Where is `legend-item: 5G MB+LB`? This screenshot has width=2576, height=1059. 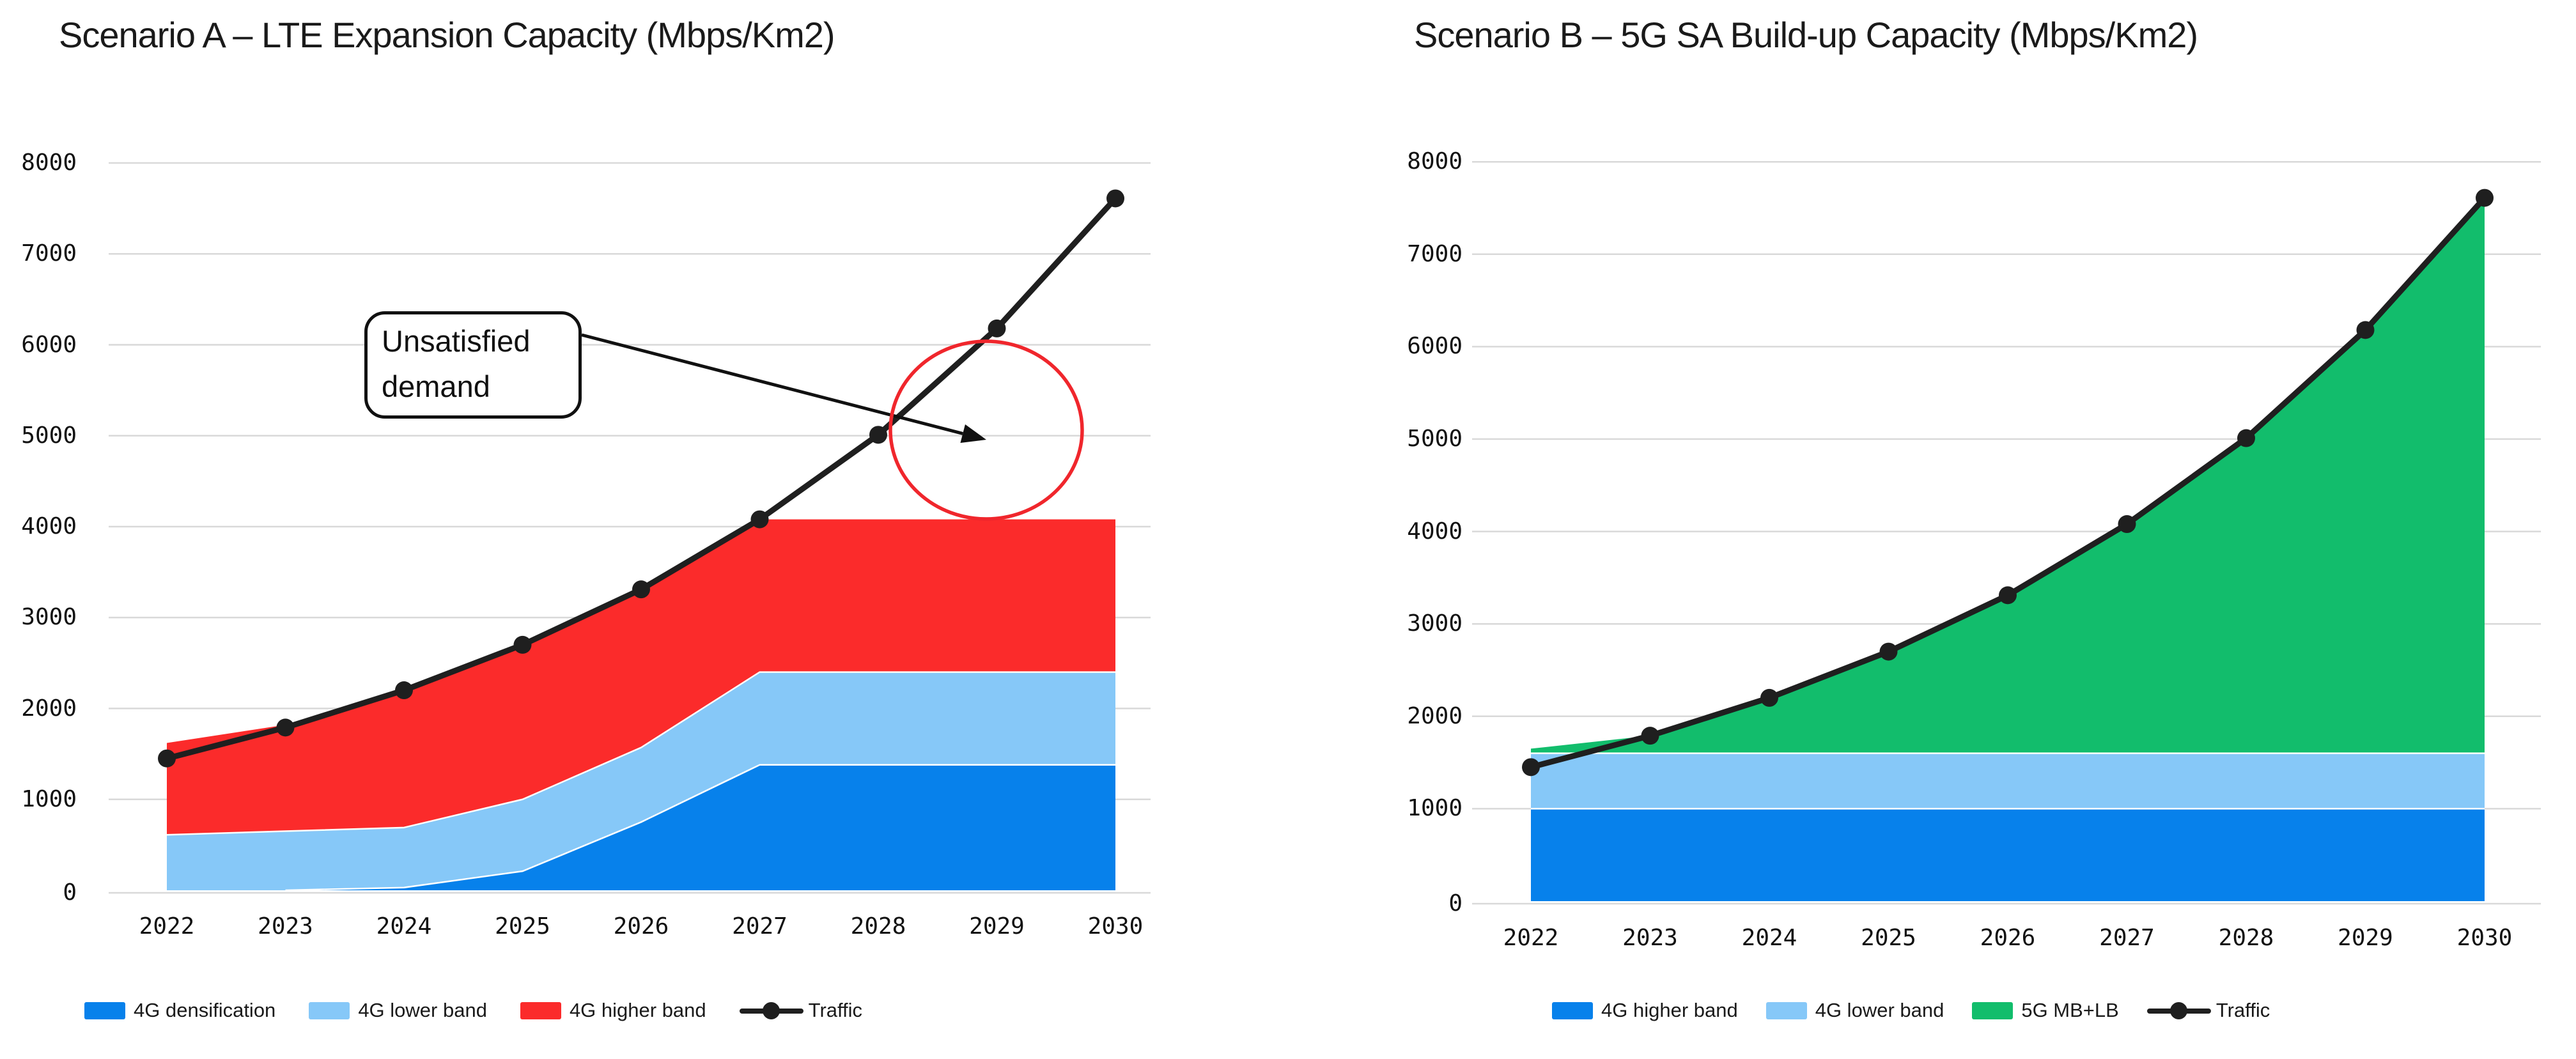 legend-item: 5G MB+LB is located at coordinates (2046, 1010).